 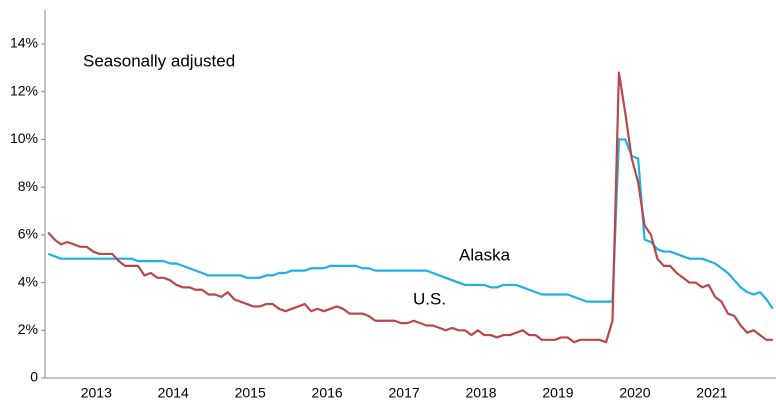 I want to click on y-tick-label: 14%, so click(x=24, y=43).